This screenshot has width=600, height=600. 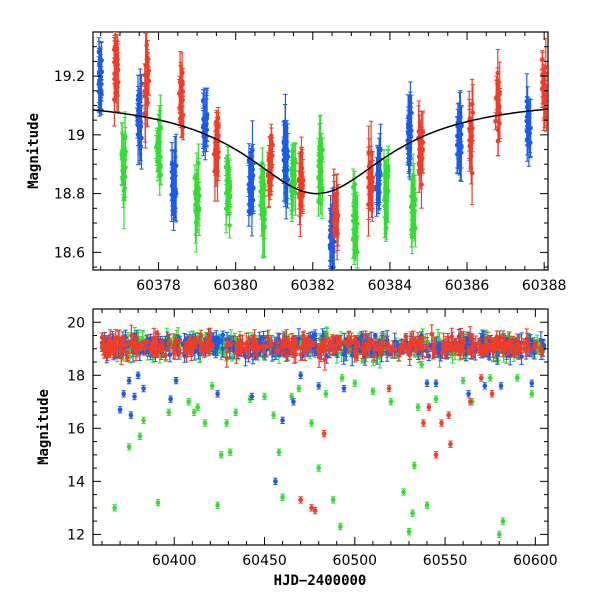 What do you see at coordinates (235, 286) in the screenshot?
I see `x-tick-label: 60380` at bounding box center [235, 286].